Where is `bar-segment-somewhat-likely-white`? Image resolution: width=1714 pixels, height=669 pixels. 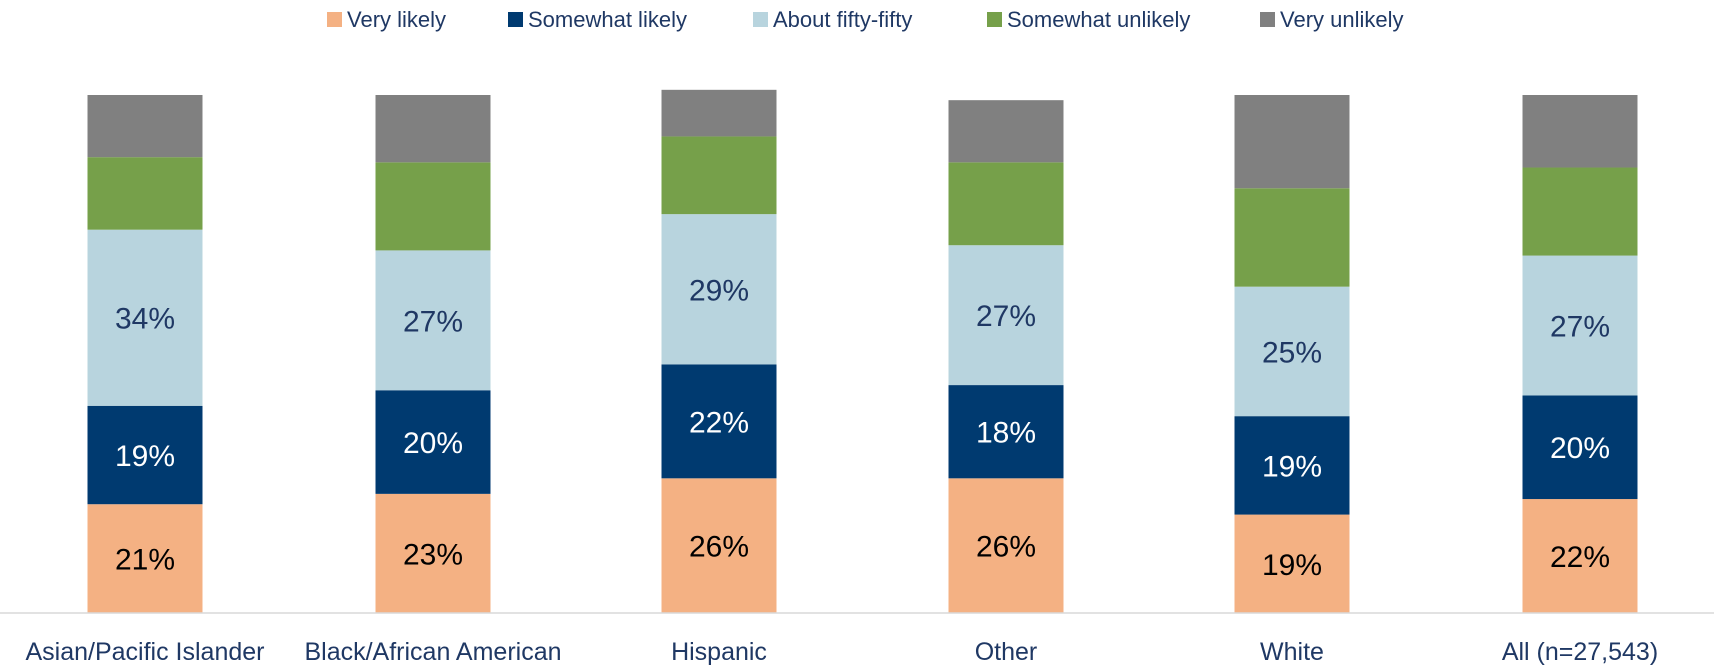
bar-segment-somewhat-likely-white is located at coordinates (1292, 465).